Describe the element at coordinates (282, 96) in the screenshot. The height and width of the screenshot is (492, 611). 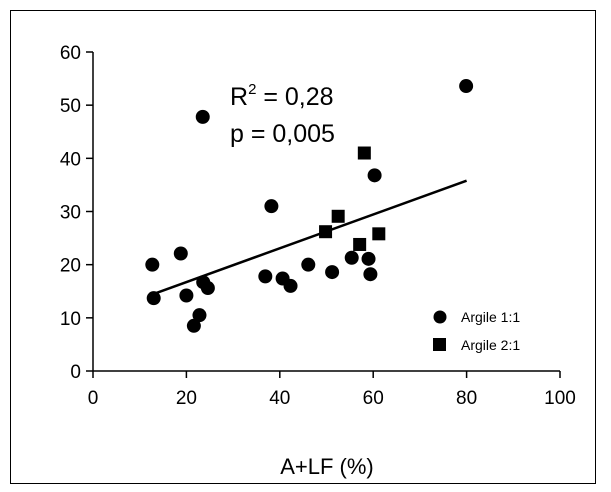
I see `r-squared-annotation: R2 = 0,28` at that location.